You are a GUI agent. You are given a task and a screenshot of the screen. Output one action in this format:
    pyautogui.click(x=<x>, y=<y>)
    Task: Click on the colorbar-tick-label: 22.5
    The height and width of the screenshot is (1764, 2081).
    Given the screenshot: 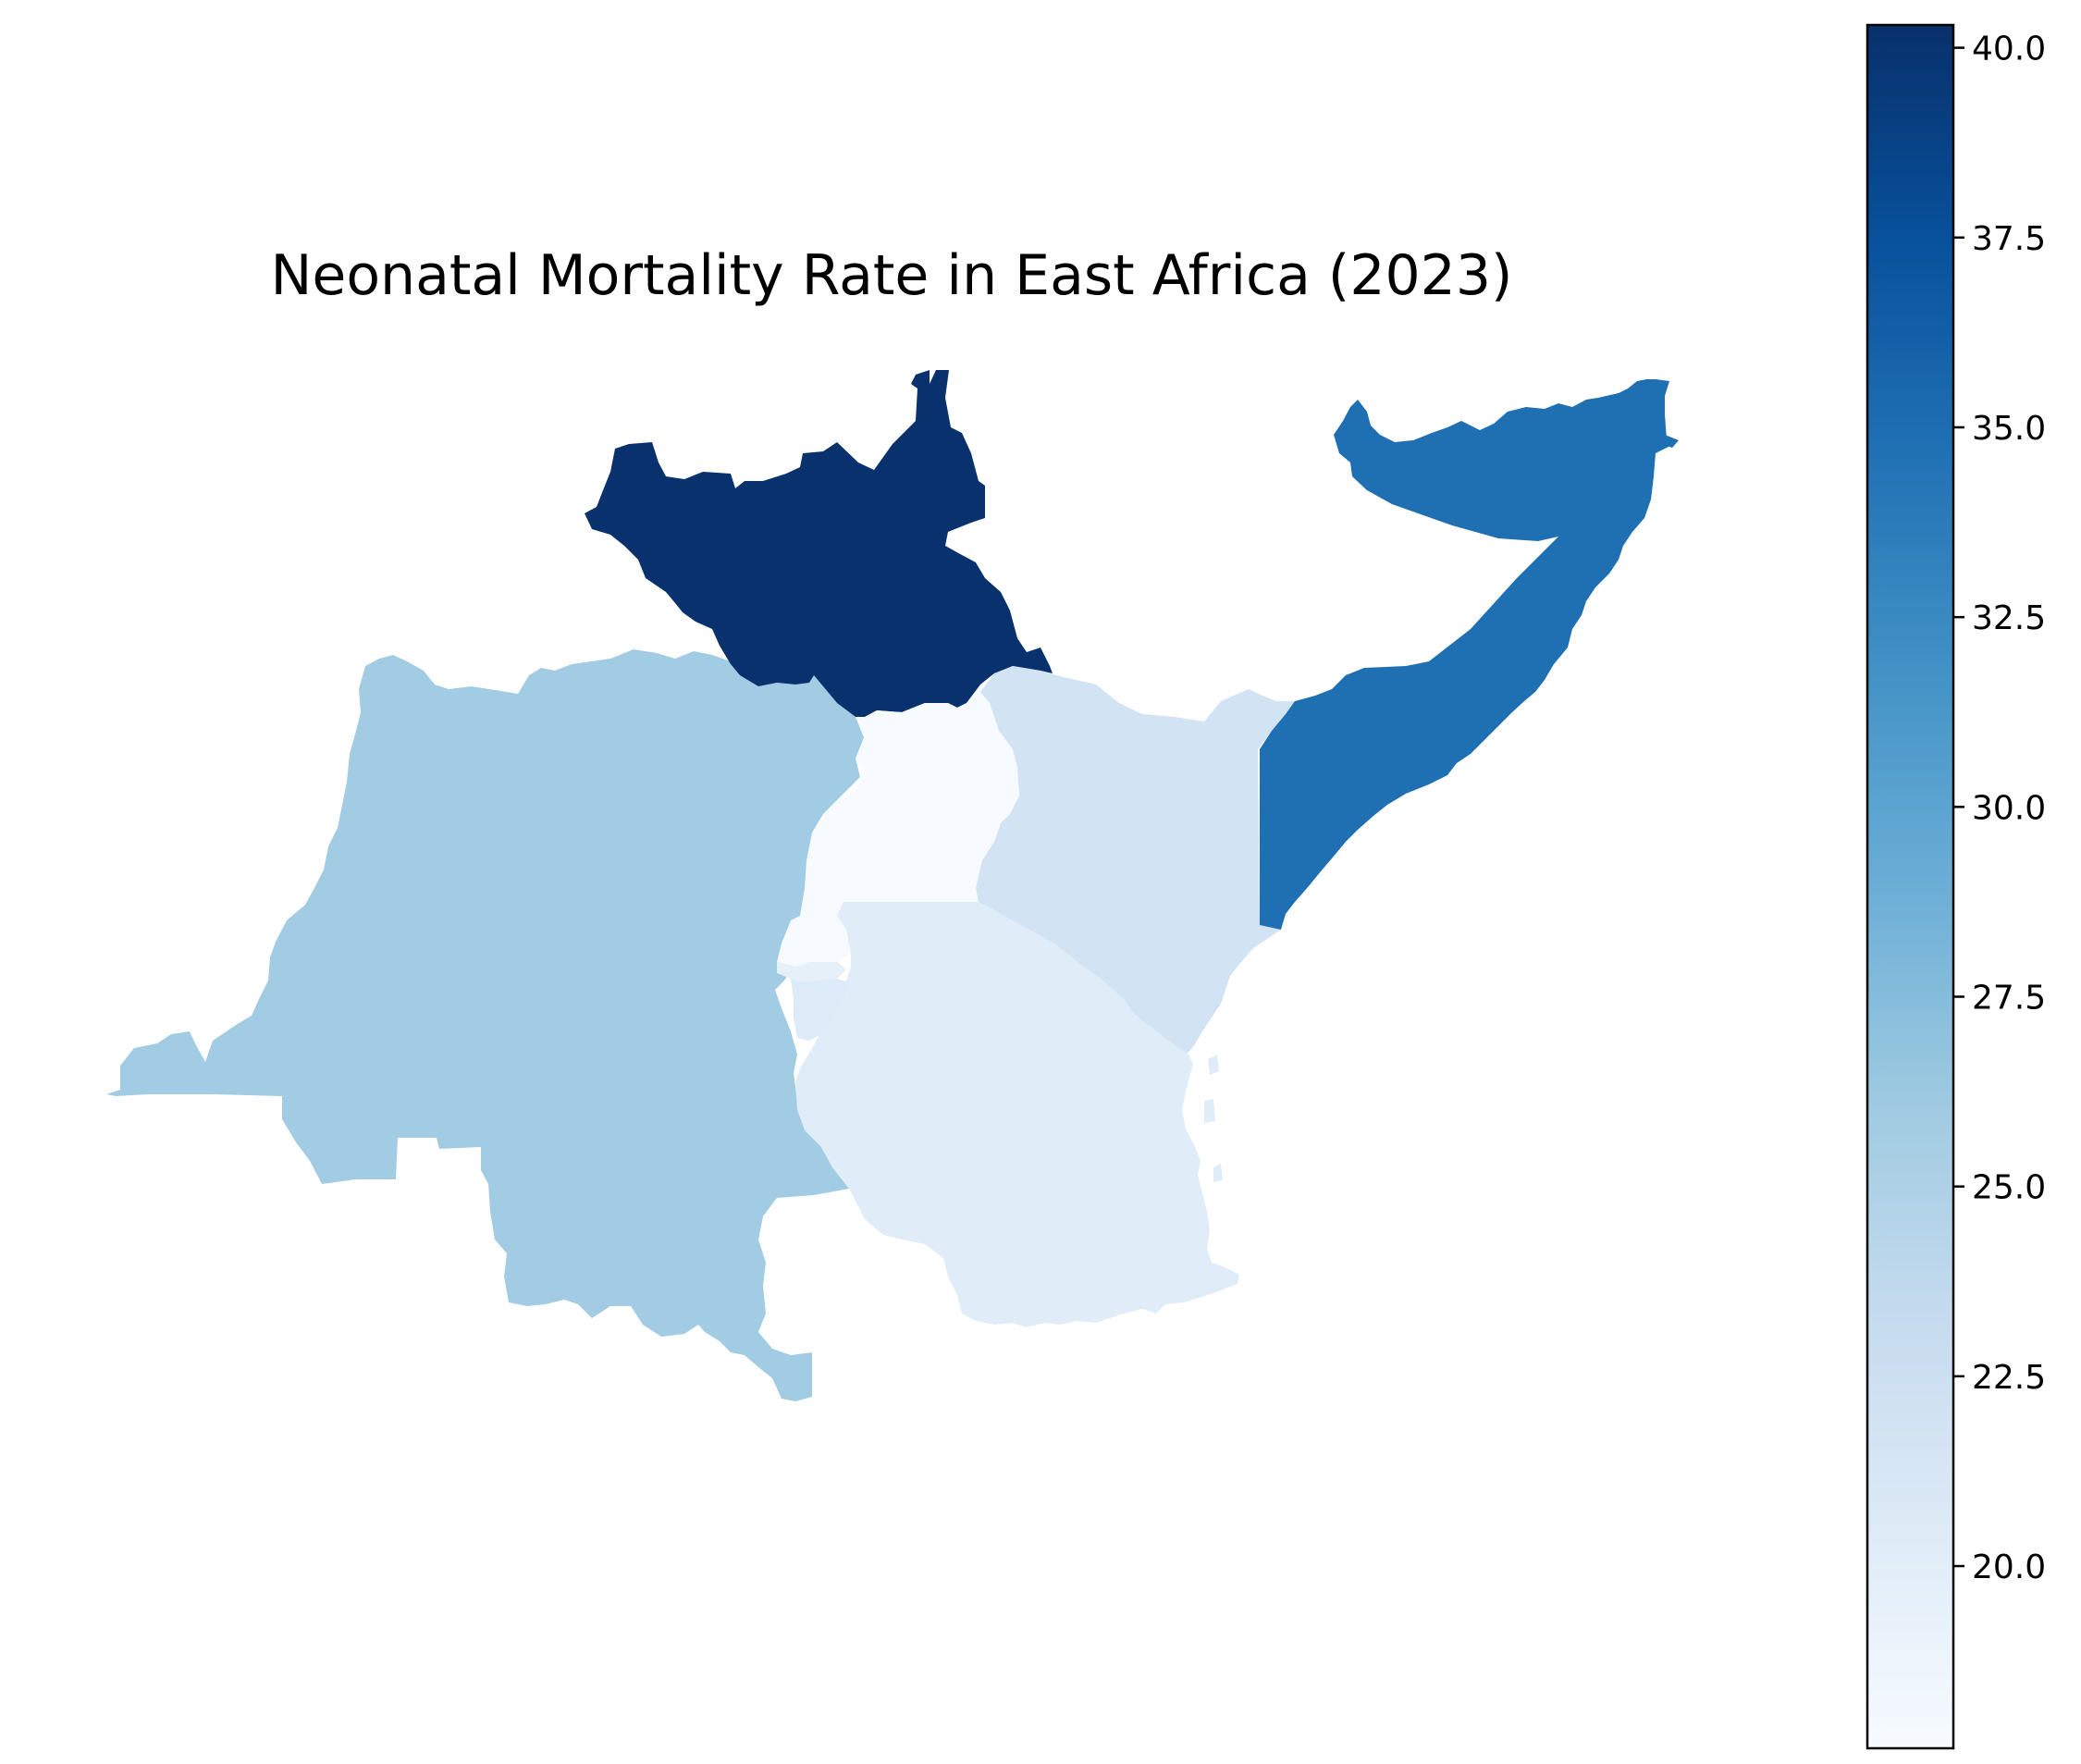 What is the action you would take?
    pyautogui.click(x=2009, y=1378)
    